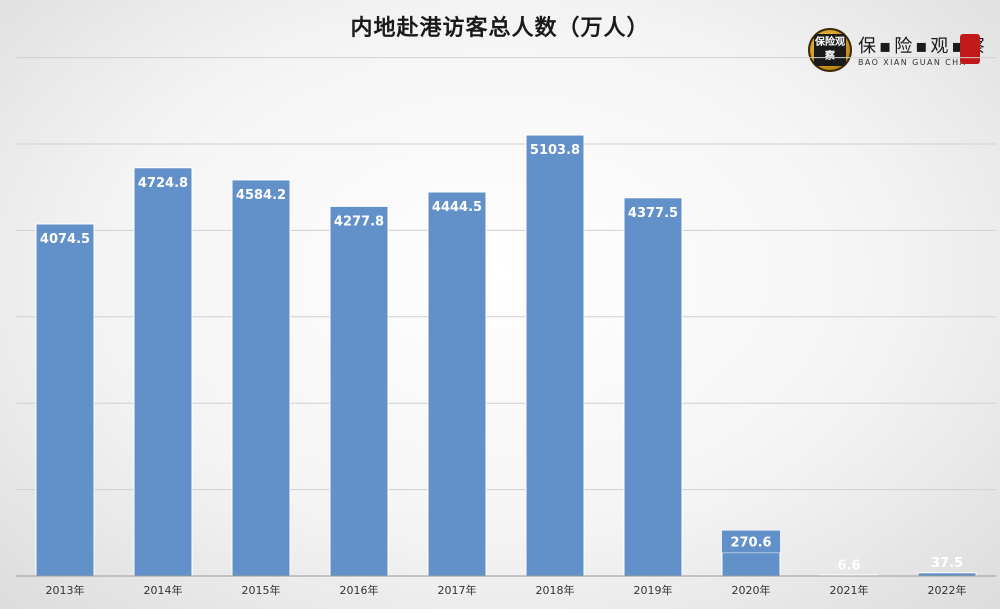  I want to click on data-label: 6.6, so click(848, 565).